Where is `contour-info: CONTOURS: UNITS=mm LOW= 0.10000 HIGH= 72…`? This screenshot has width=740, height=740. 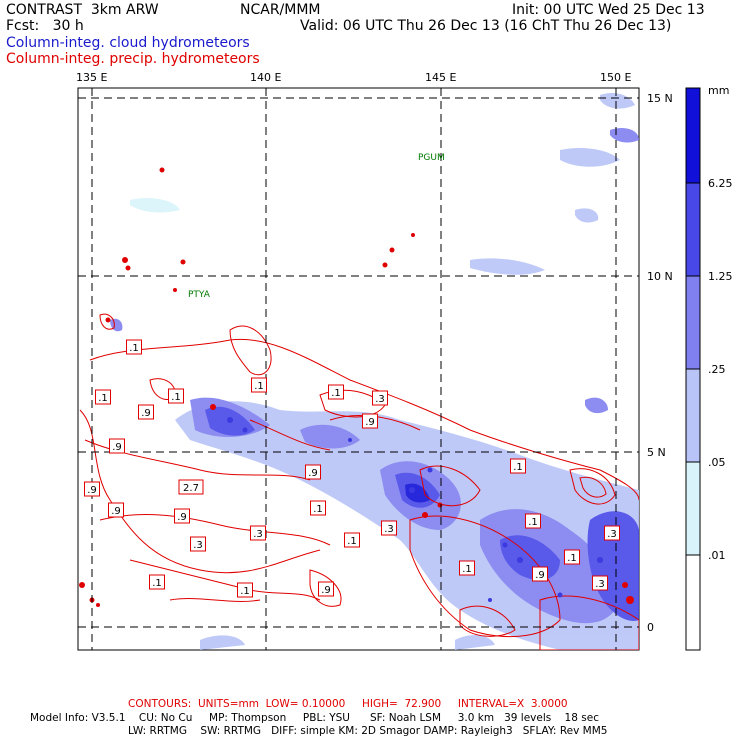
contour-info: CONTOURS: UNITS=mm LOW= 0.10000 HIGH= 72… is located at coordinates (348, 704).